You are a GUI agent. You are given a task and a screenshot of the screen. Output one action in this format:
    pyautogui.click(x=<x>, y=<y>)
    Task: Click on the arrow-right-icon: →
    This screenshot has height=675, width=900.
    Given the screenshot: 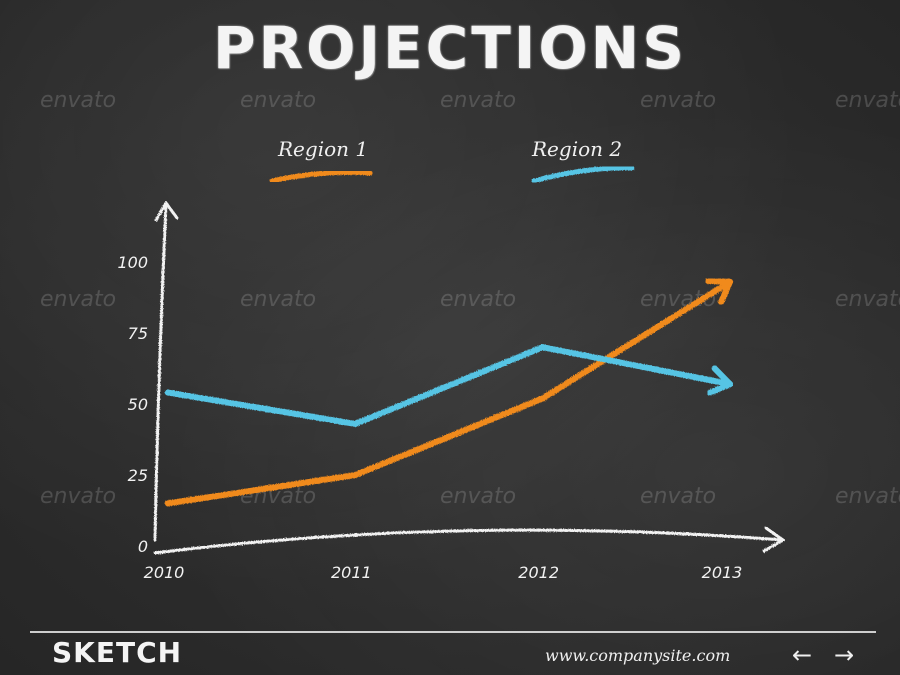 What is the action you would take?
    pyautogui.click(x=844, y=655)
    